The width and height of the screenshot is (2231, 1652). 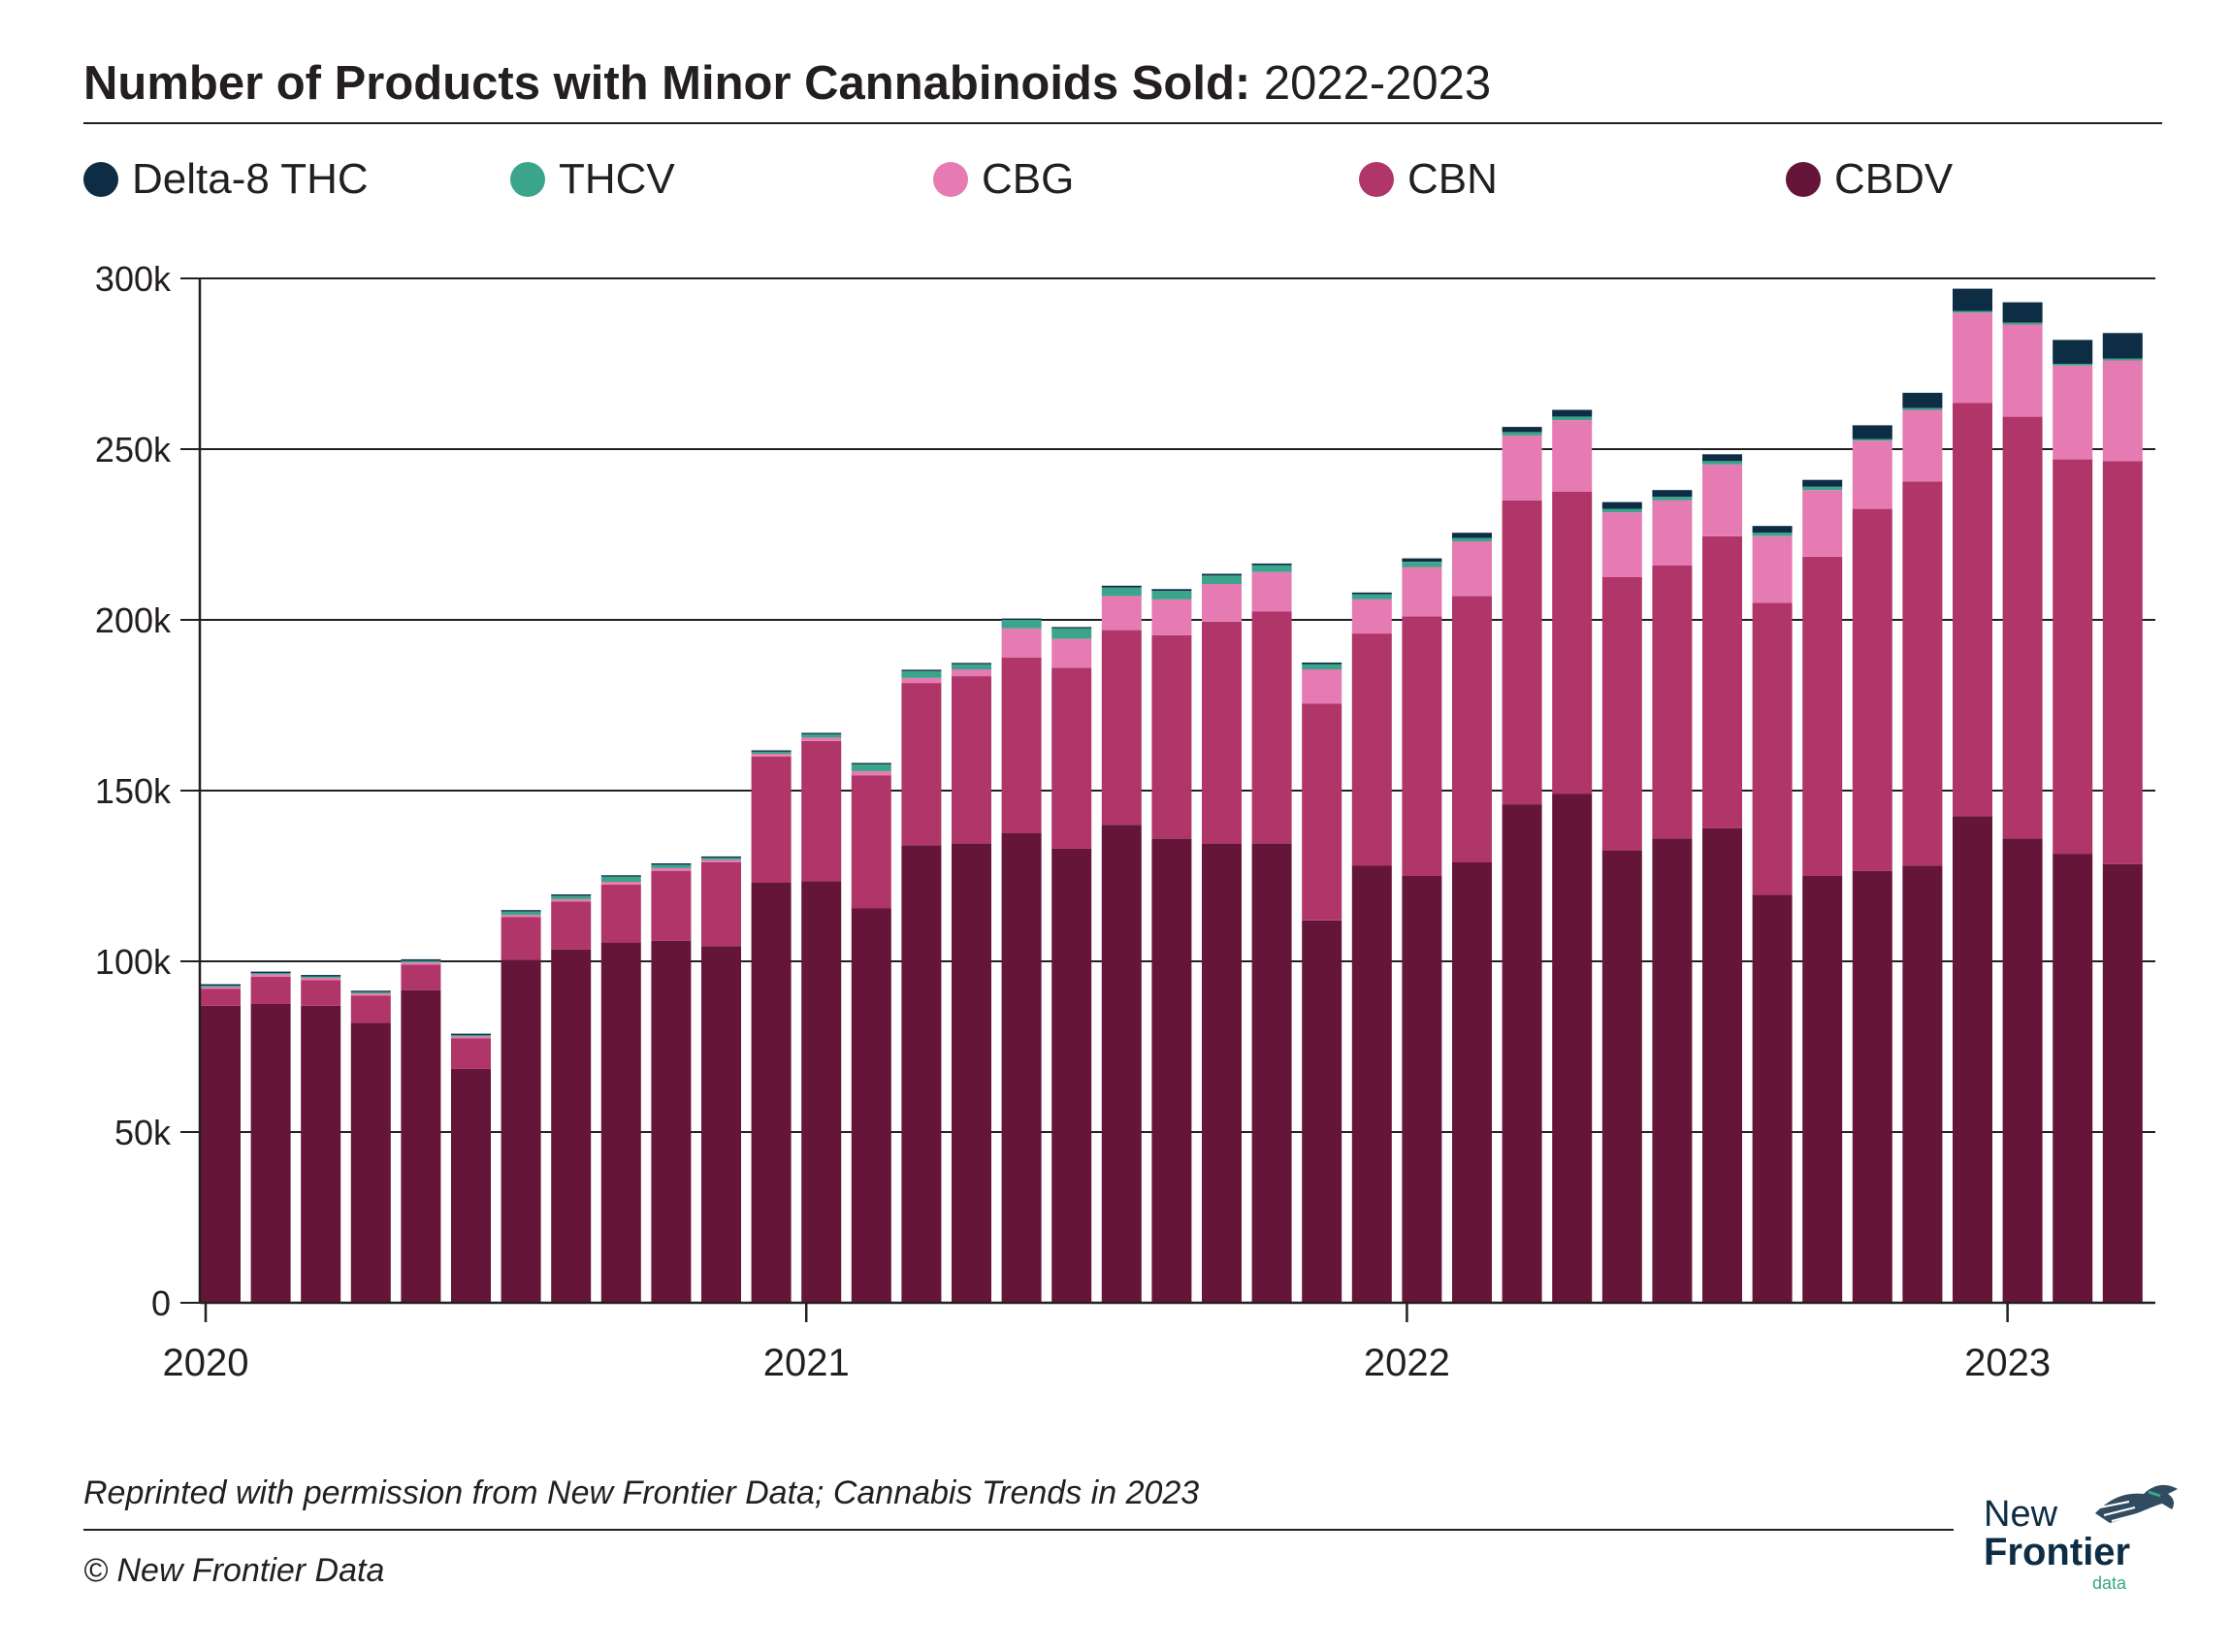 I want to click on logo-word-new: New, so click(x=2021, y=1515).